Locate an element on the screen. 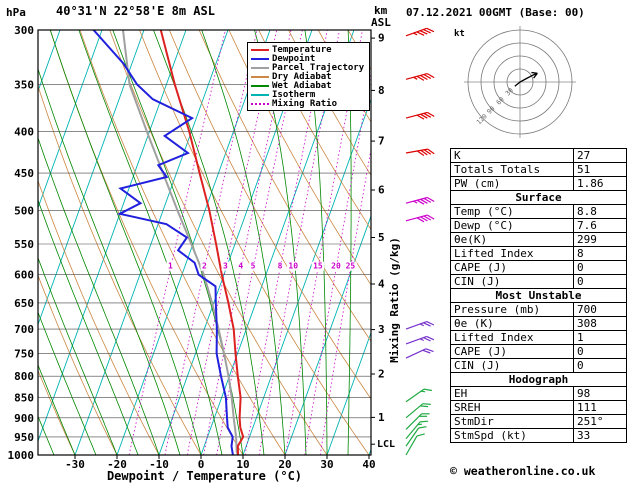  legend-label: Dry Adiabat is located at coordinates (302, 76).